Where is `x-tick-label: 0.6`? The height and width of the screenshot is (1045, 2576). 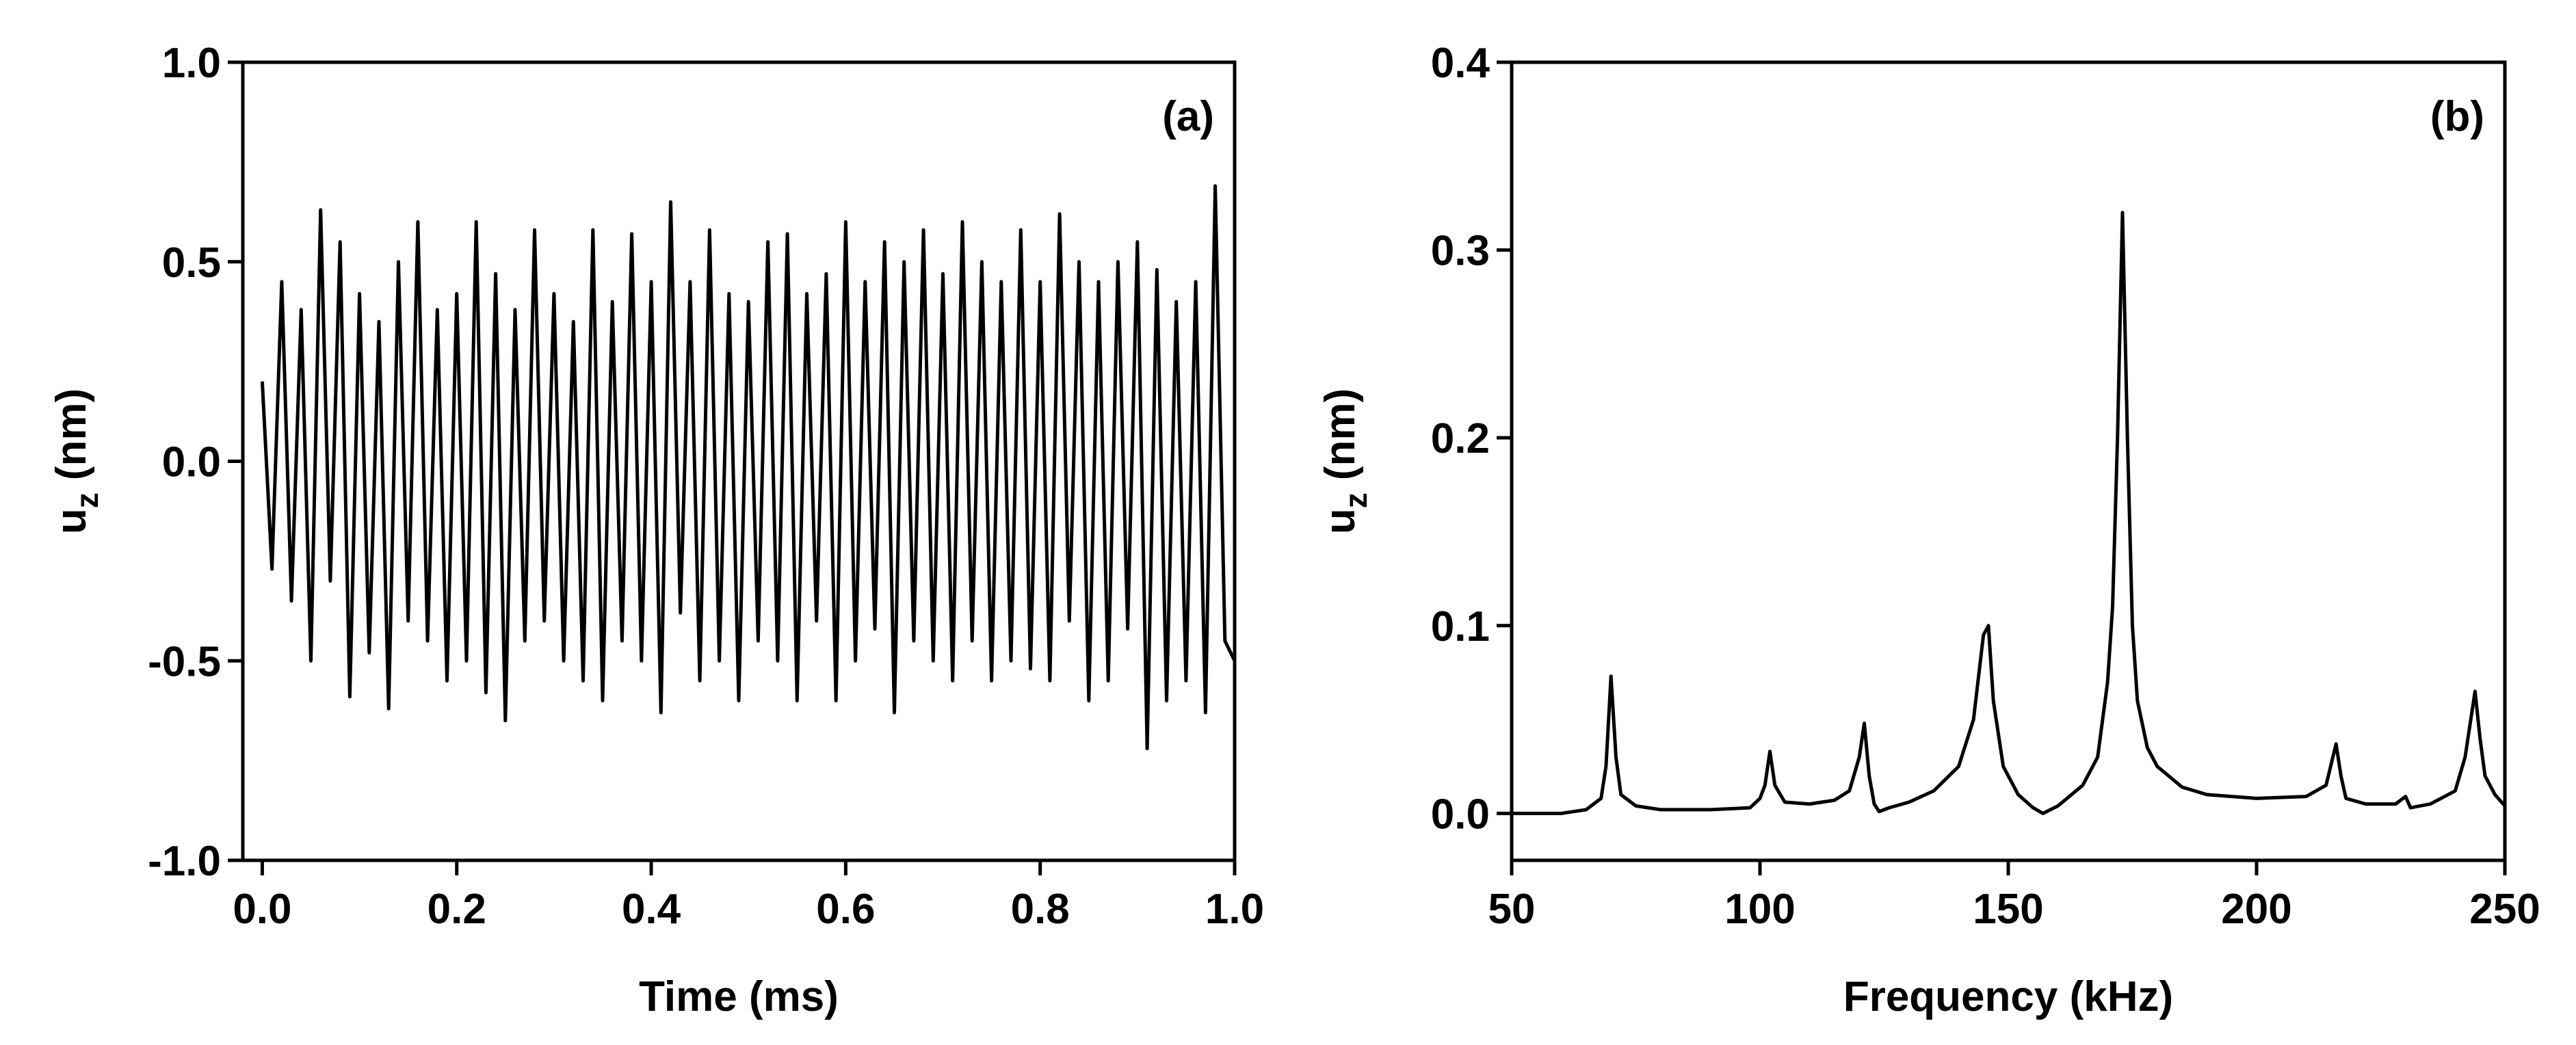
x-tick-label: 0.6 is located at coordinates (845, 909).